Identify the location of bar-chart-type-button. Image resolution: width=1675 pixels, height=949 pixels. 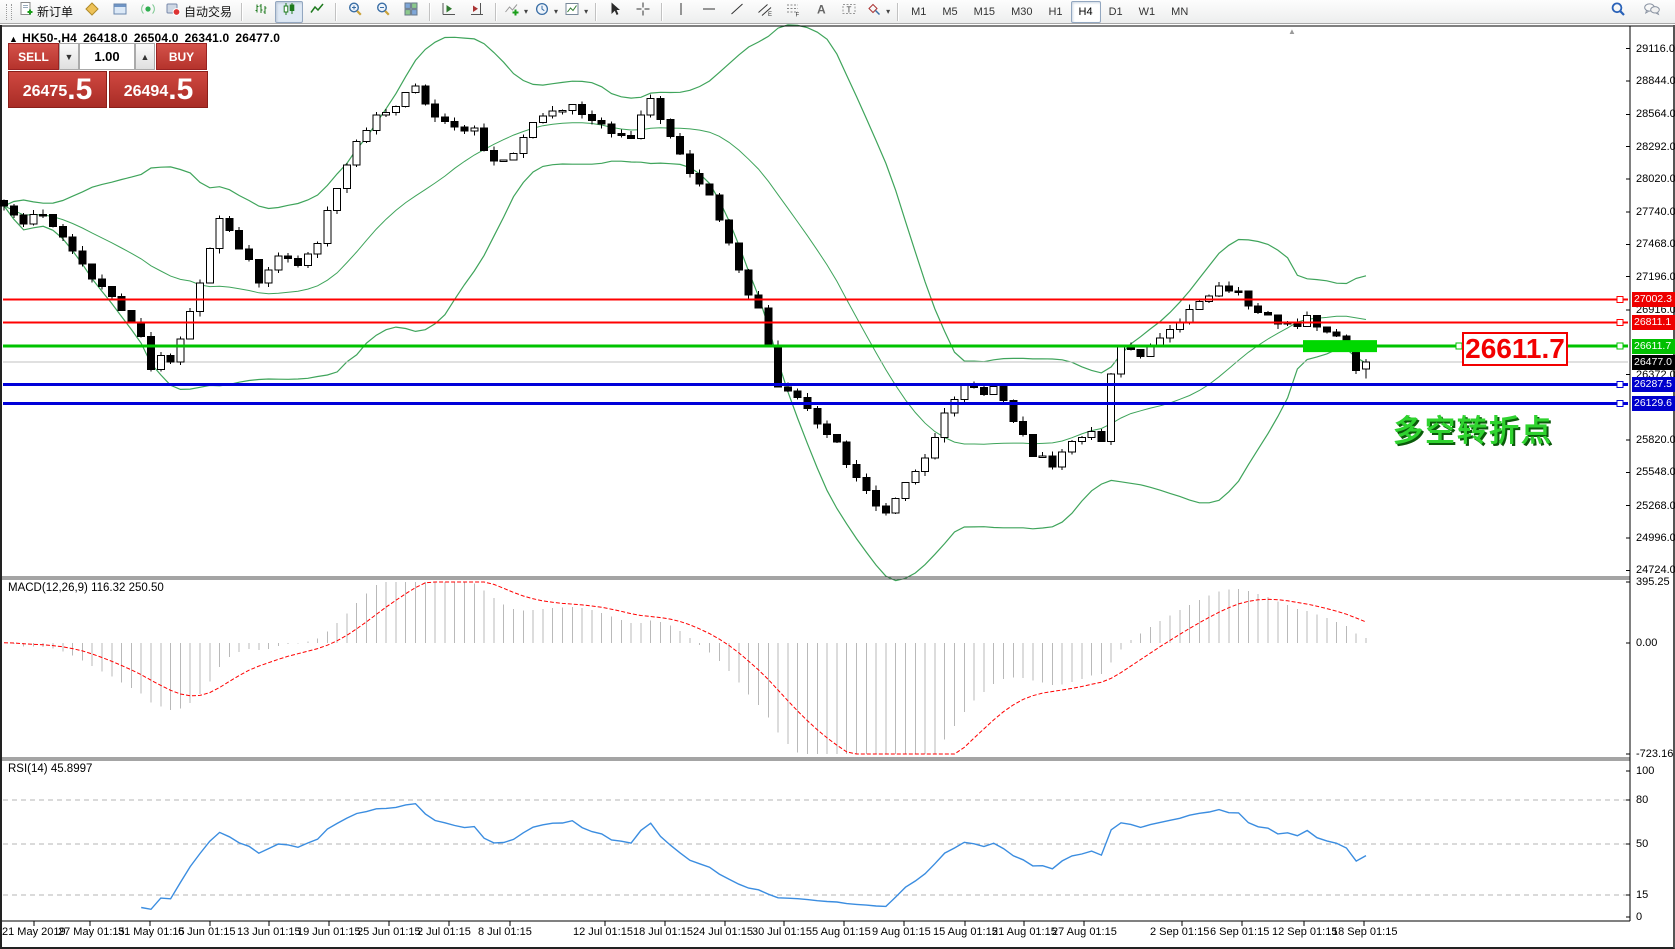
(261, 12).